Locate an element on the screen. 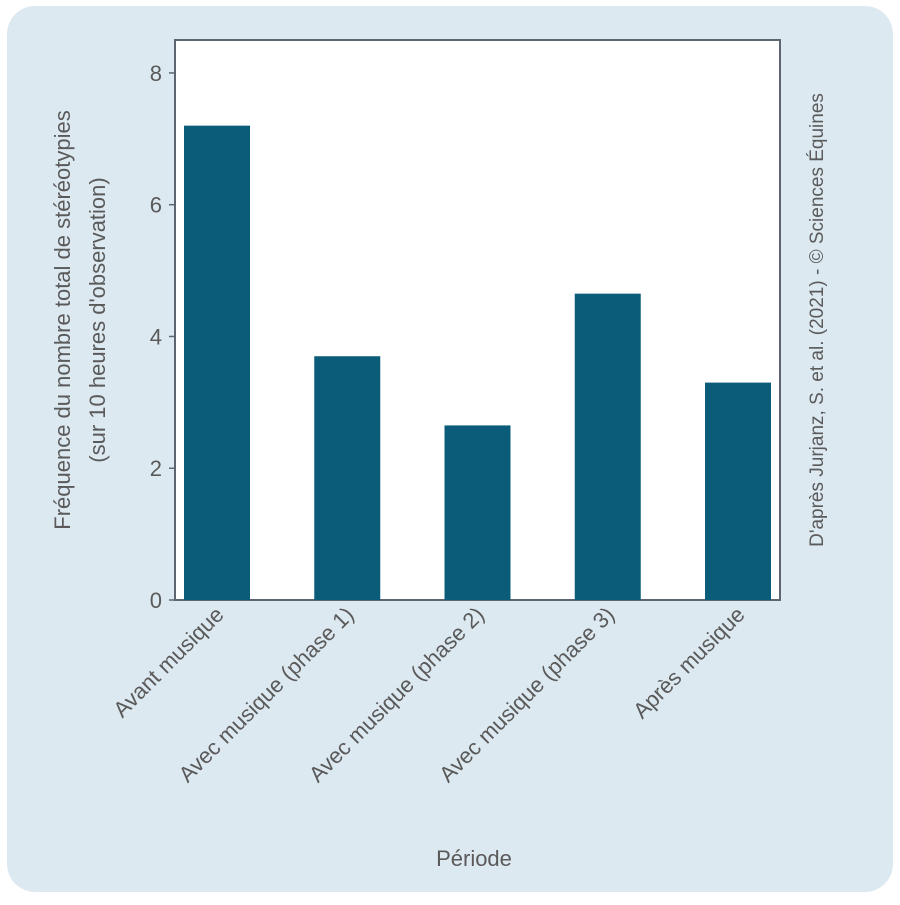  y-tick-label: 8 is located at coordinates (156, 73).